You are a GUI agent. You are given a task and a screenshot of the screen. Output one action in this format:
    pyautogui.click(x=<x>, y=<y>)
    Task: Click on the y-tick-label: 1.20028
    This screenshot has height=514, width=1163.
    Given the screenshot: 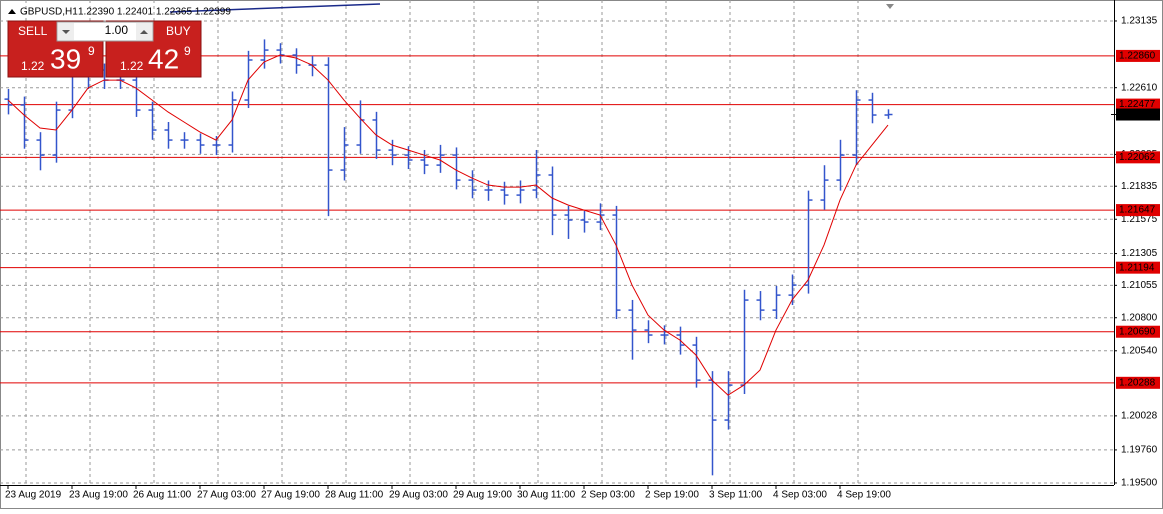 What is the action you would take?
    pyautogui.click(x=1139, y=416)
    